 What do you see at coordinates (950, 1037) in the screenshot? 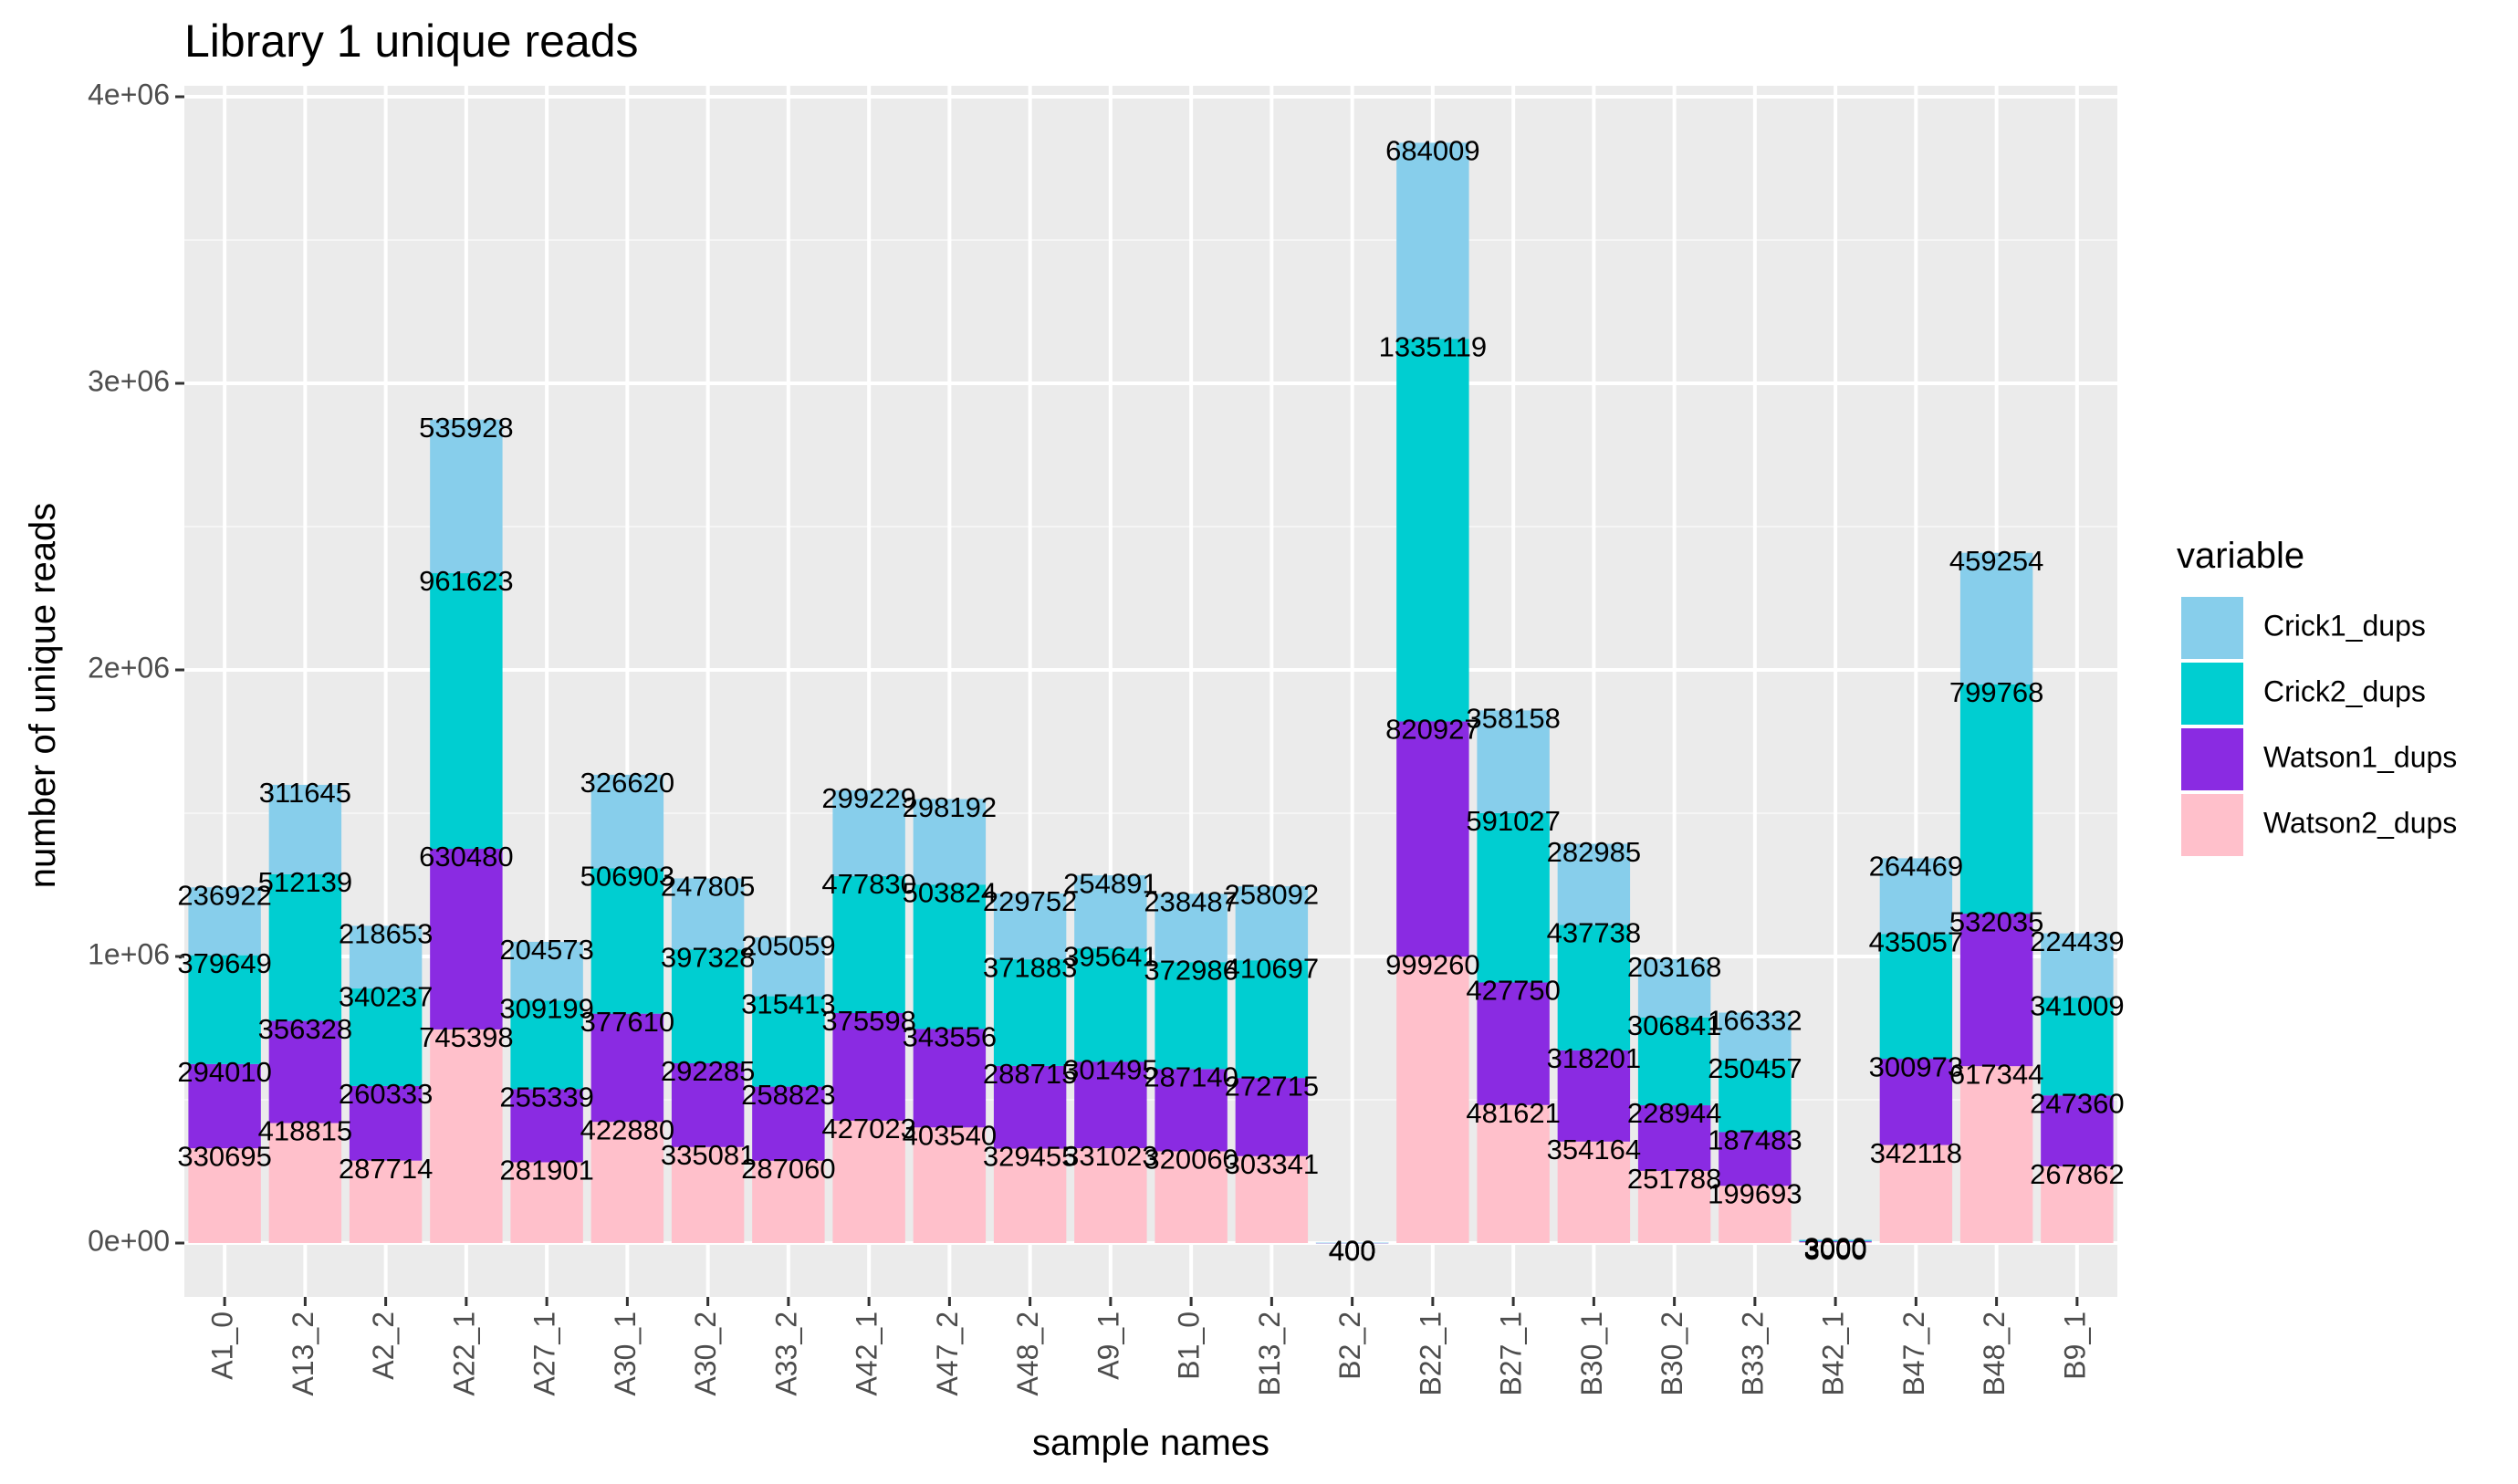
I see `bar-value-label: 343556` at bounding box center [950, 1037].